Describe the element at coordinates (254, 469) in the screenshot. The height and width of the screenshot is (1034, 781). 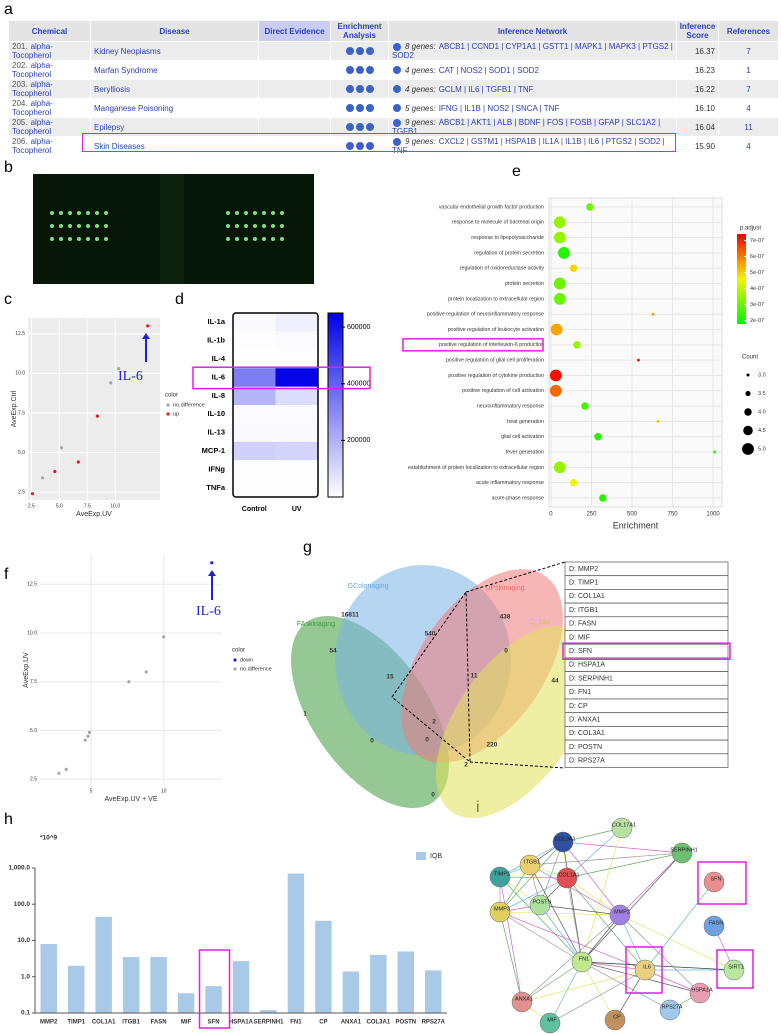
I see `heatmap-cell` at that location.